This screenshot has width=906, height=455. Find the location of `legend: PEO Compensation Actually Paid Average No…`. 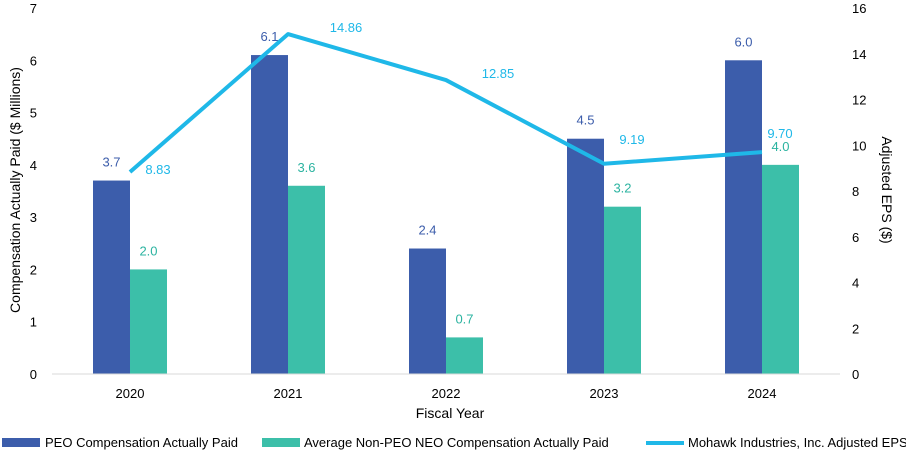

legend: PEO Compensation Actually Paid Average No… is located at coordinates (454, 442).